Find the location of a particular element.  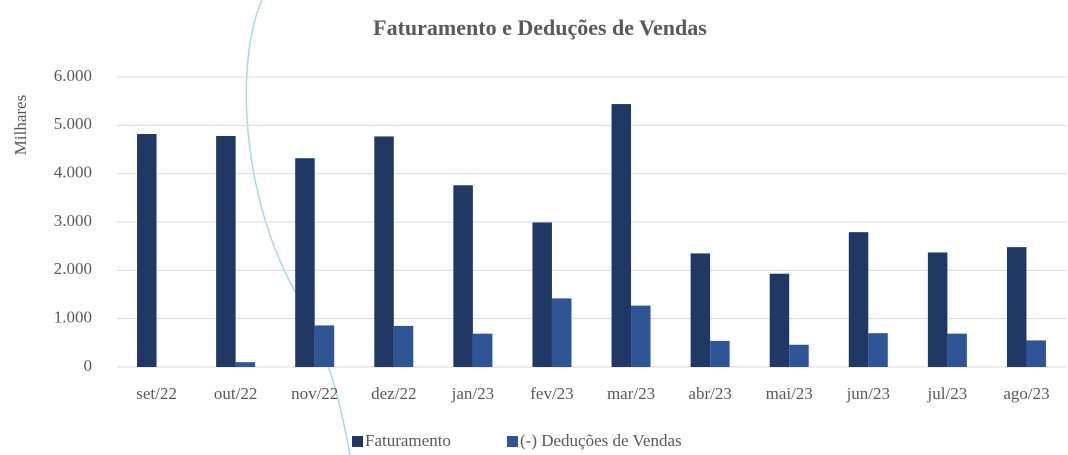

x-tick-label: mai/23 is located at coordinates (789, 393).